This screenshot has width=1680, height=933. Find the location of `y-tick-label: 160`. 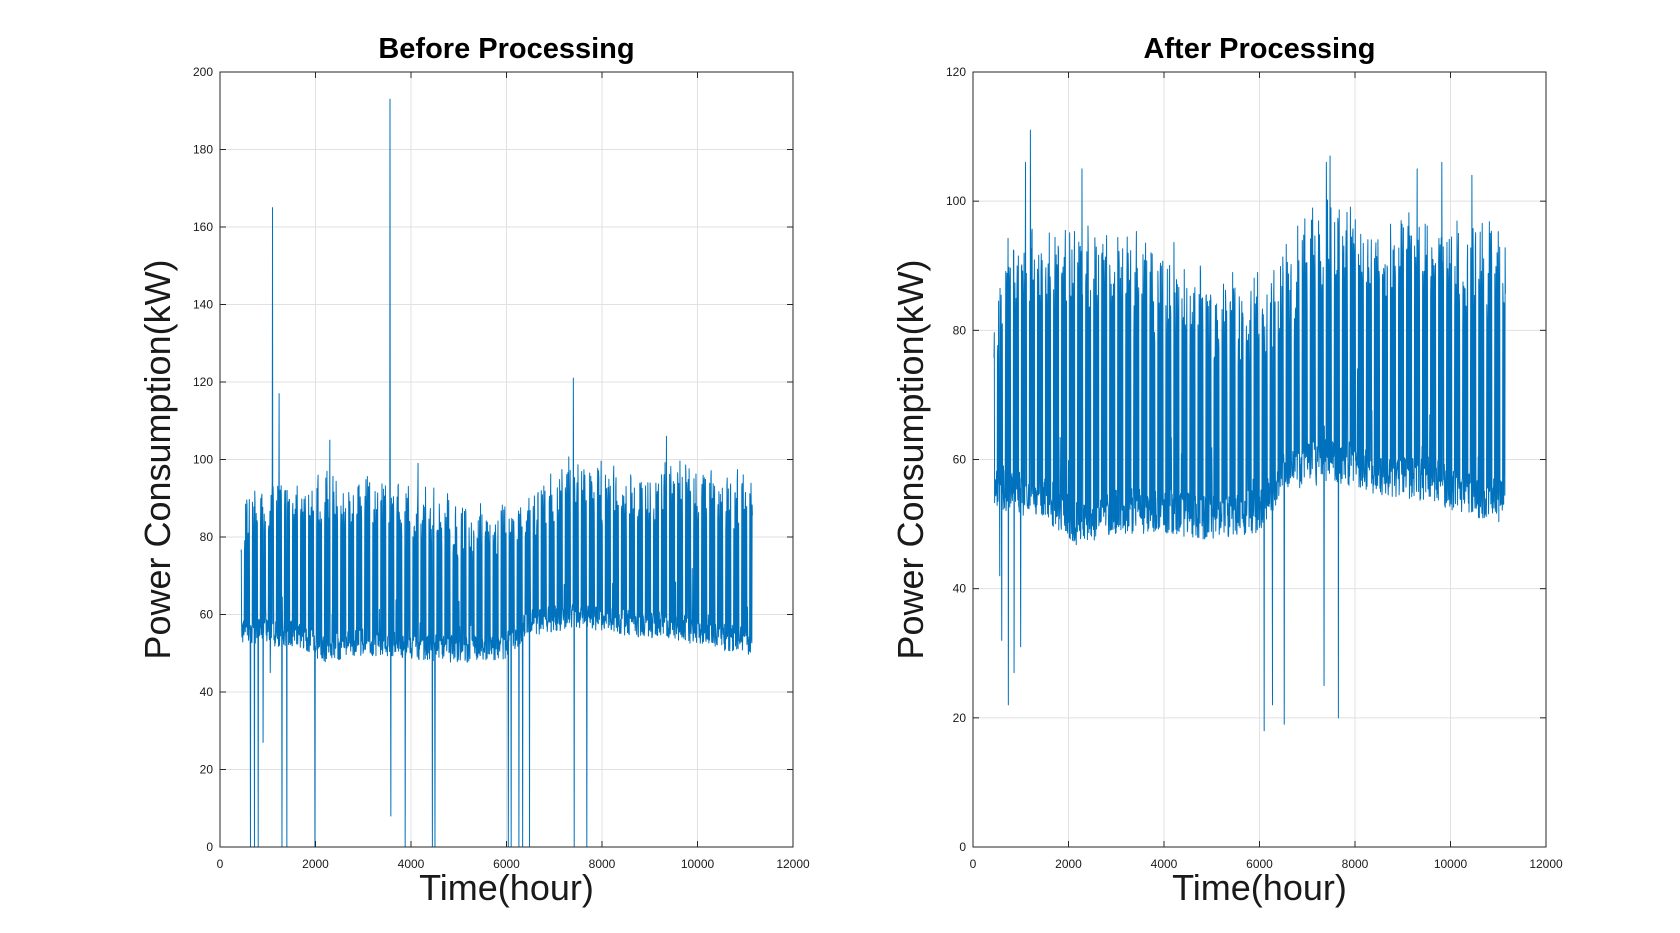

y-tick-label: 160 is located at coordinates (203, 227).